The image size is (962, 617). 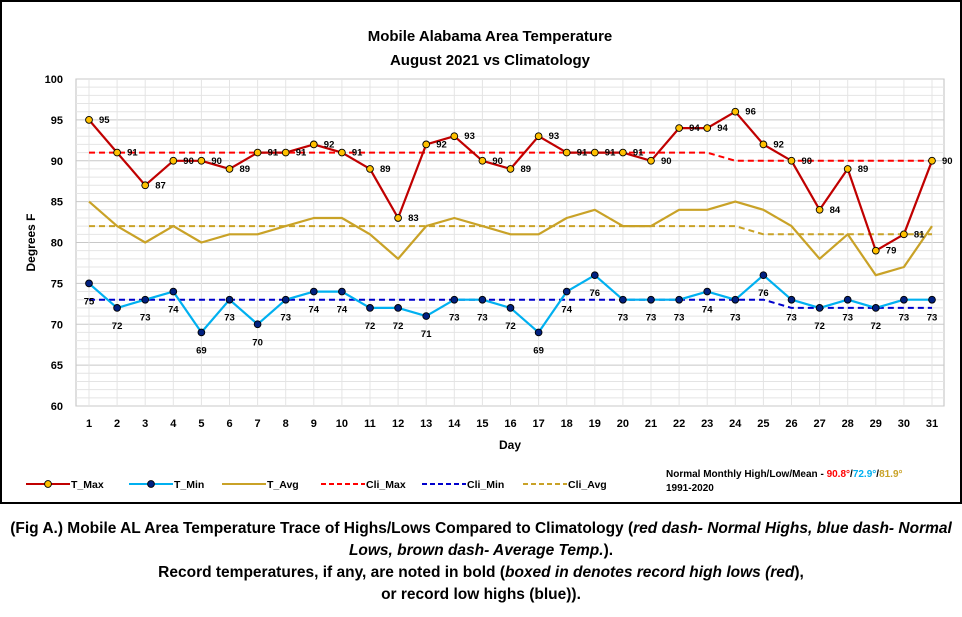 I want to click on x-tick-label: 23, so click(x=707, y=424).